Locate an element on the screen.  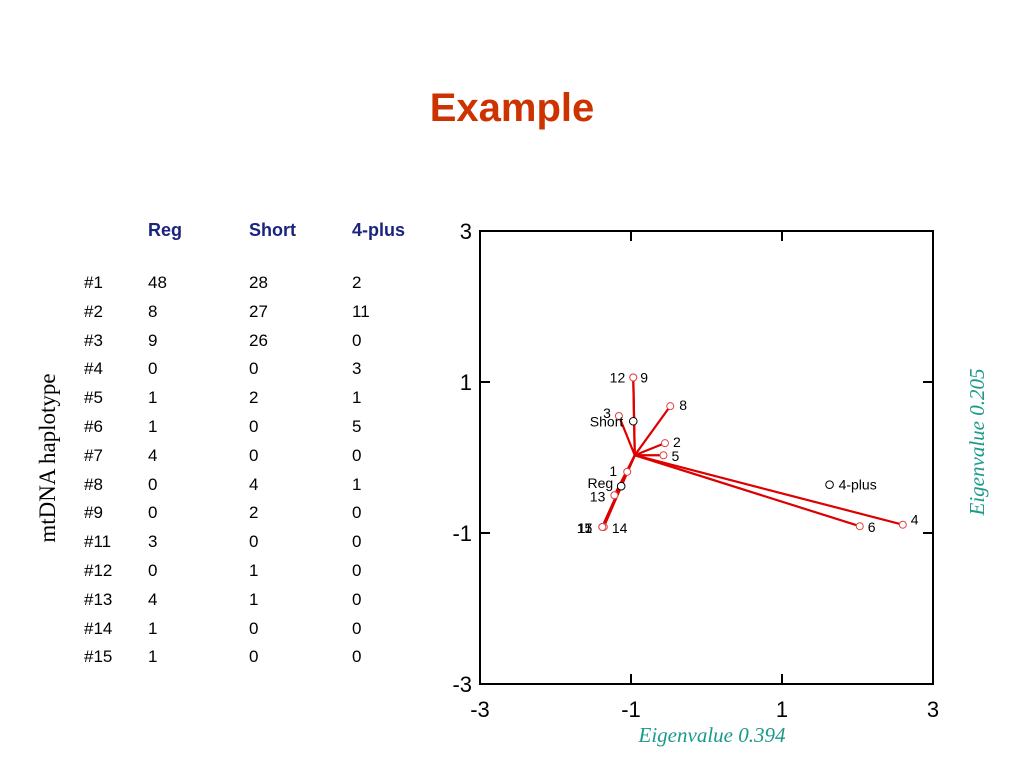
row-id: #2 is located at coordinates (93, 311).